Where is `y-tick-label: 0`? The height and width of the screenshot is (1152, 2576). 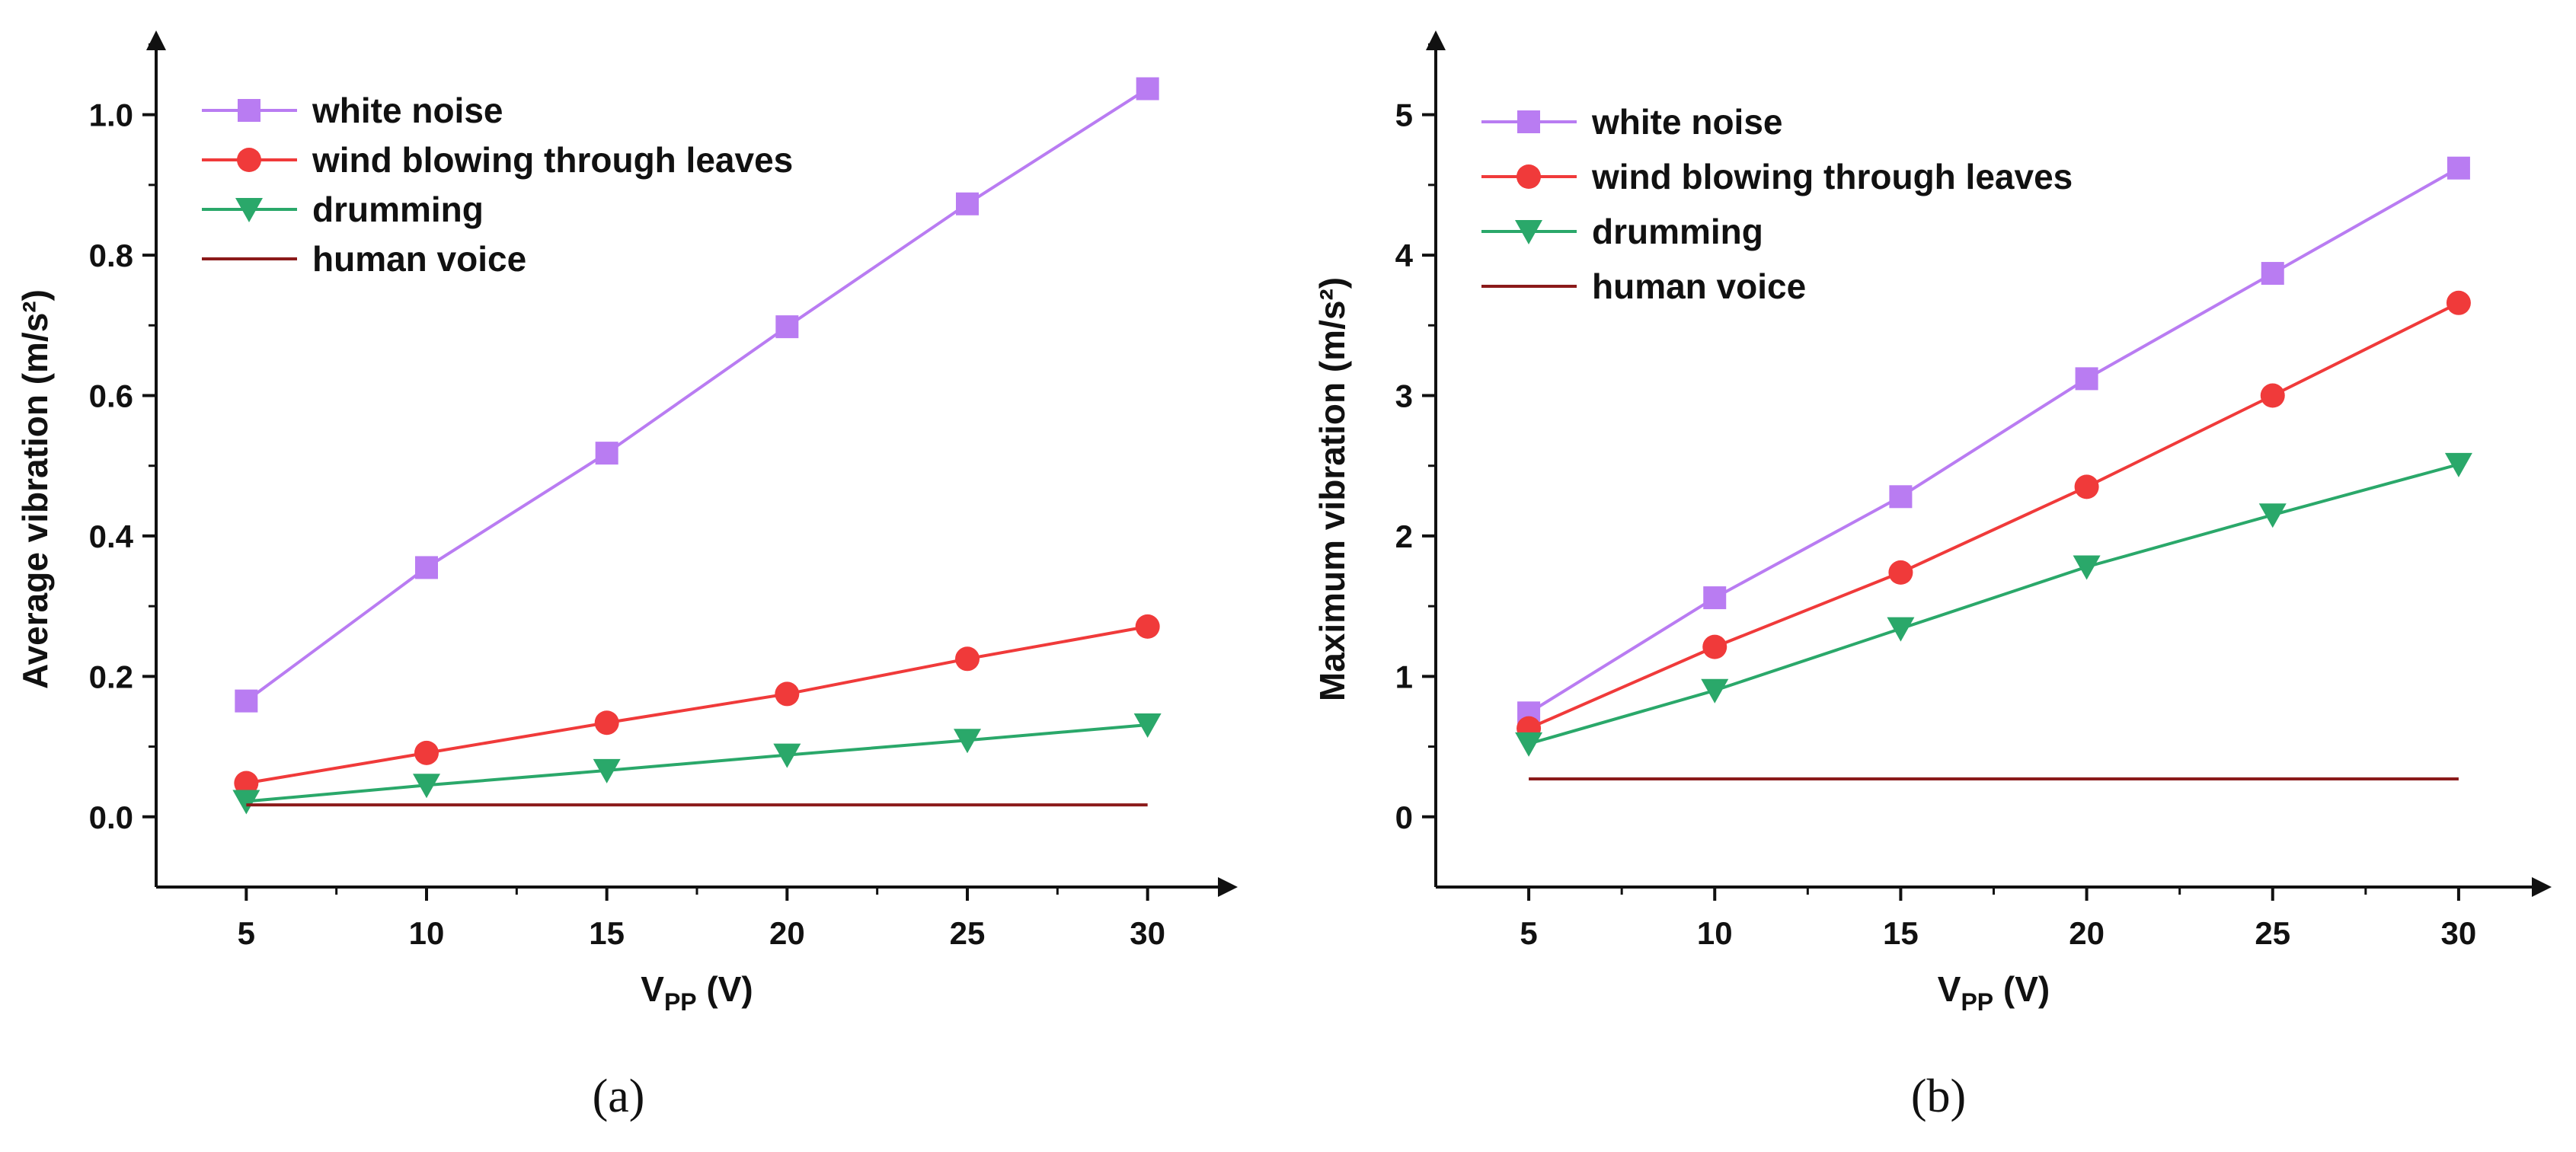
y-tick-label: 0 is located at coordinates (1404, 817).